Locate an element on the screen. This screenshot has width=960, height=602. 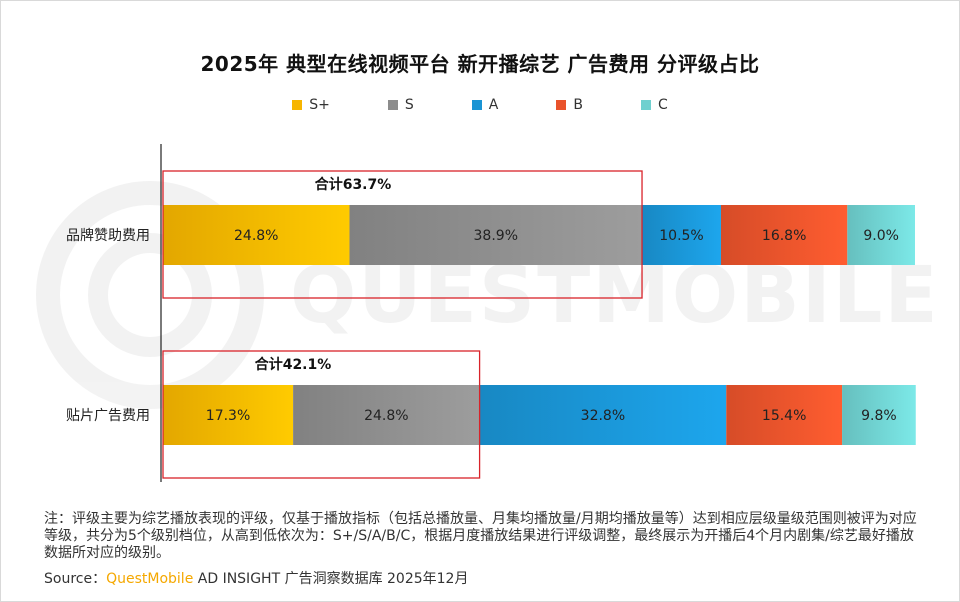
data-label: 9.8% is located at coordinates (879, 416).